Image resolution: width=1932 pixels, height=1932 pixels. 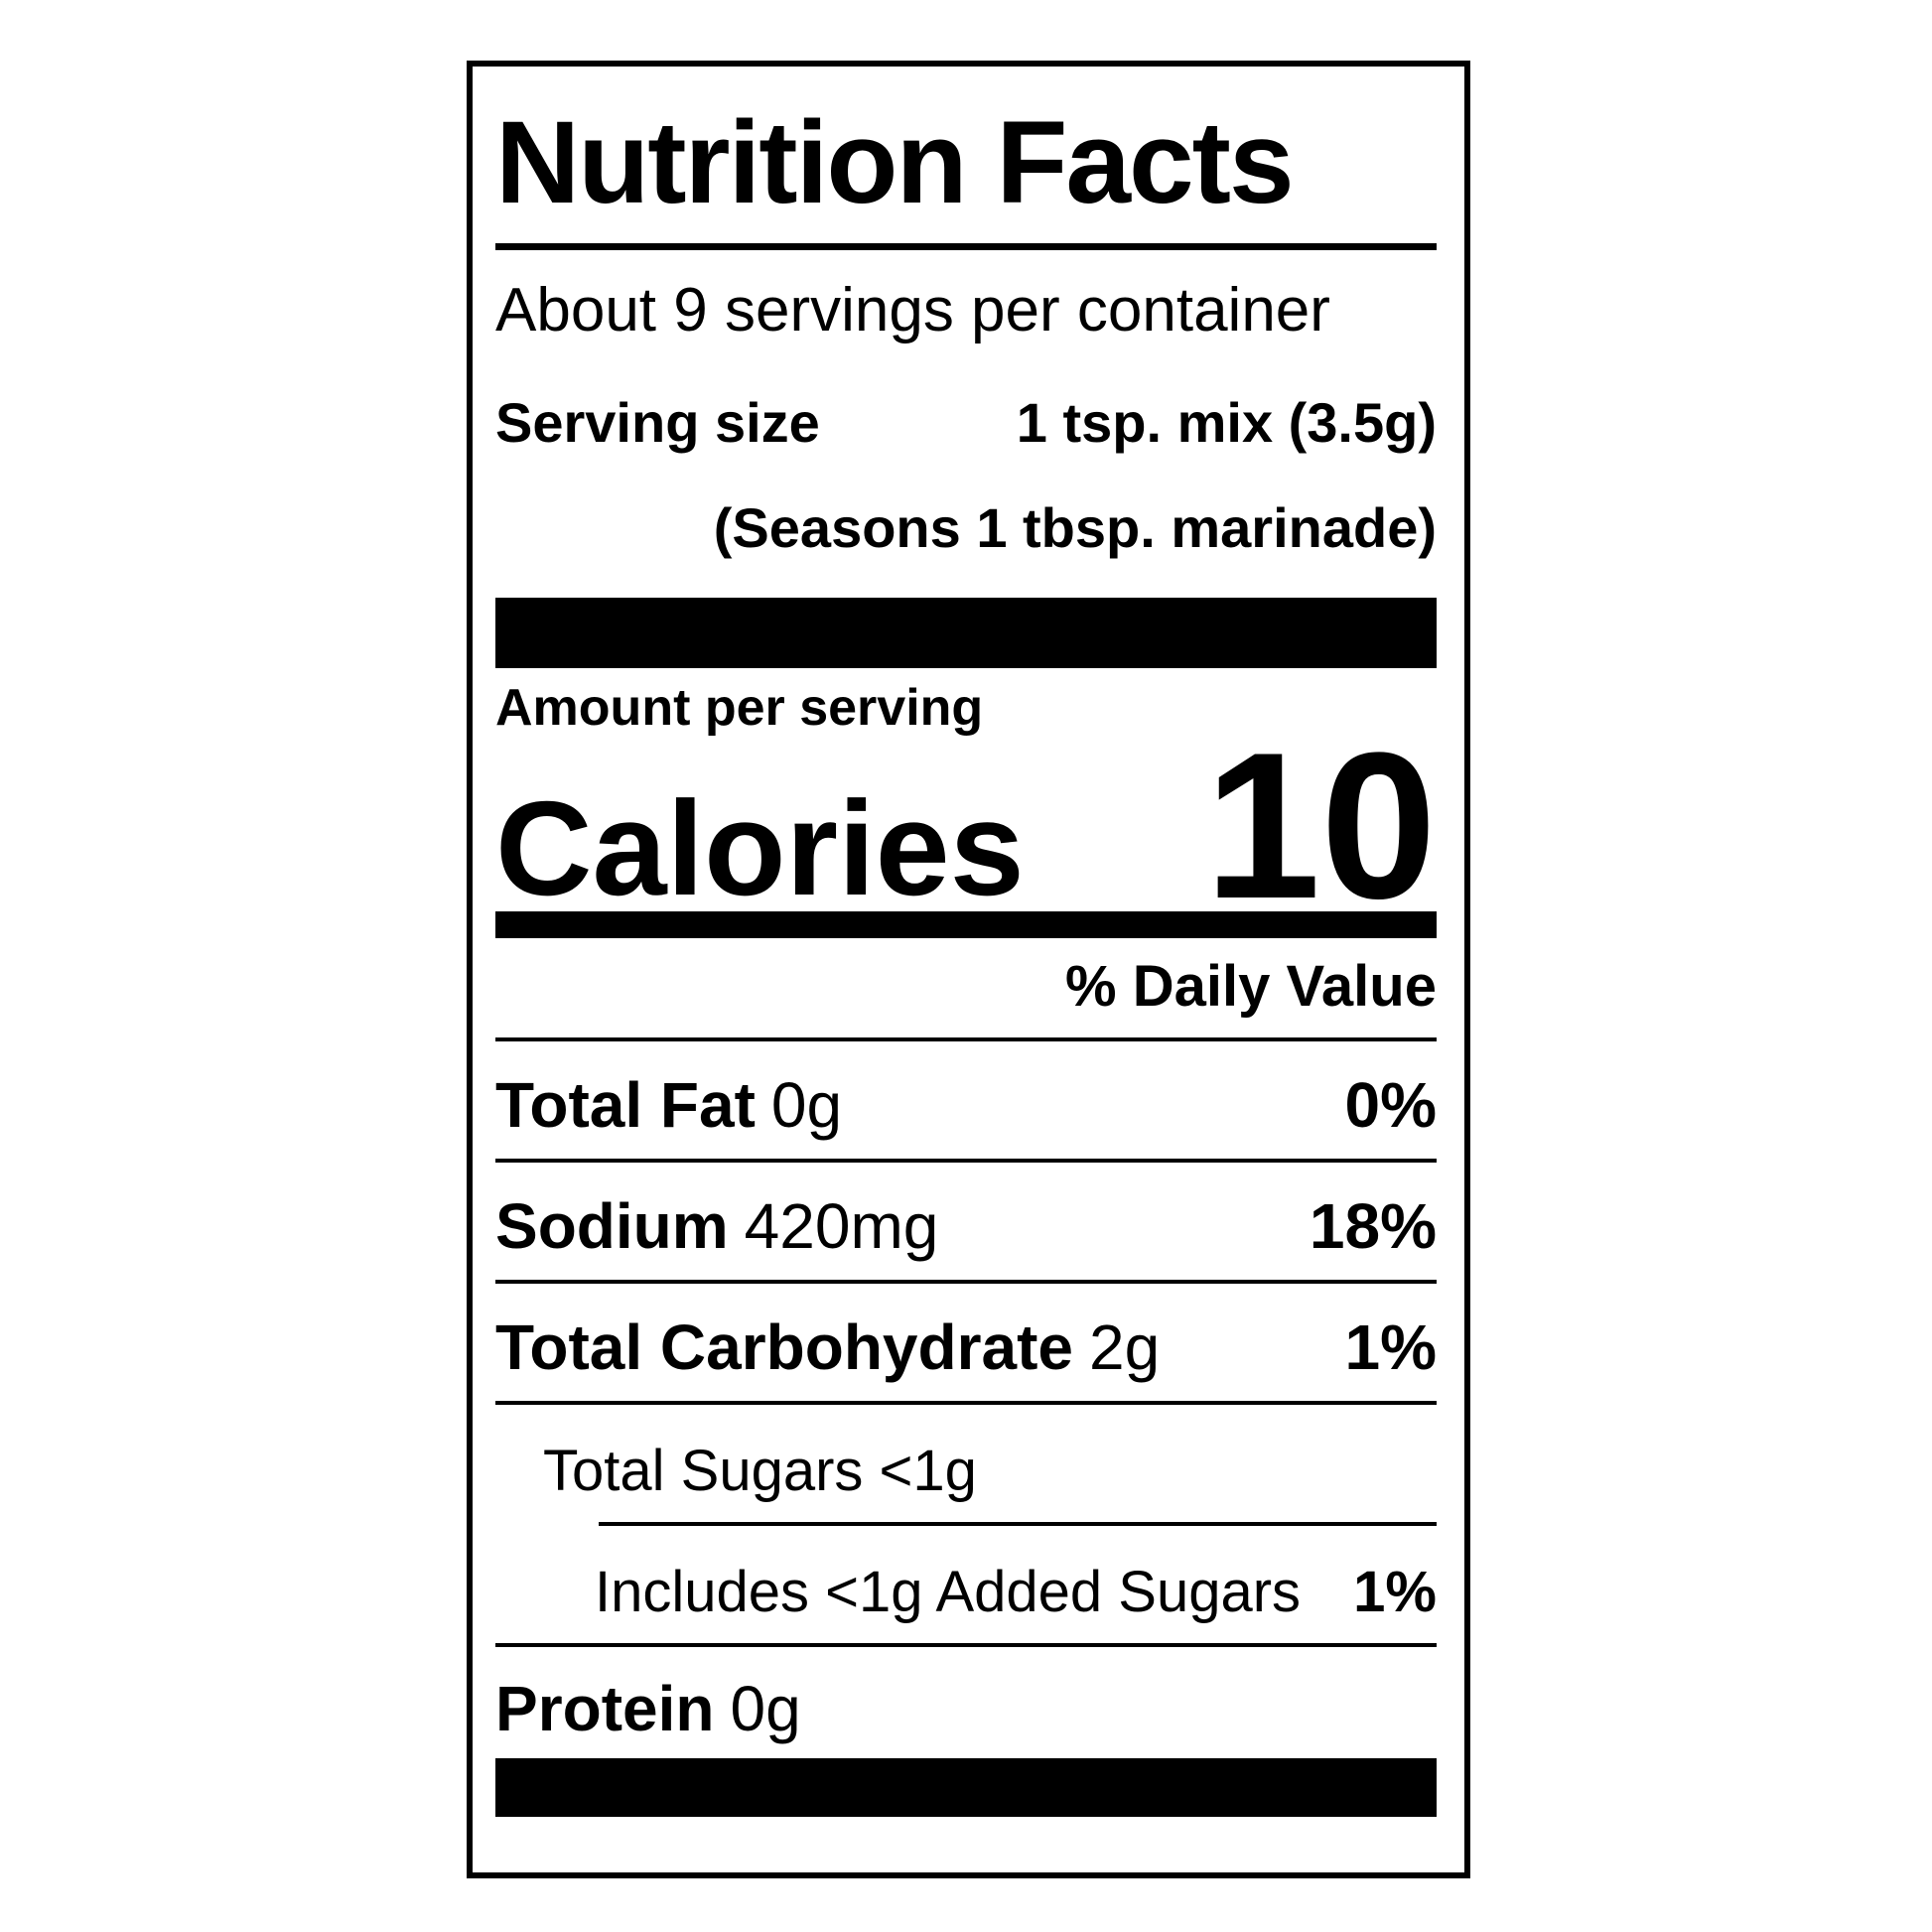 What do you see at coordinates (1251, 987) in the screenshot?
I see `daily-value-header: % Daily Value` at bounding box center [1251, 987].